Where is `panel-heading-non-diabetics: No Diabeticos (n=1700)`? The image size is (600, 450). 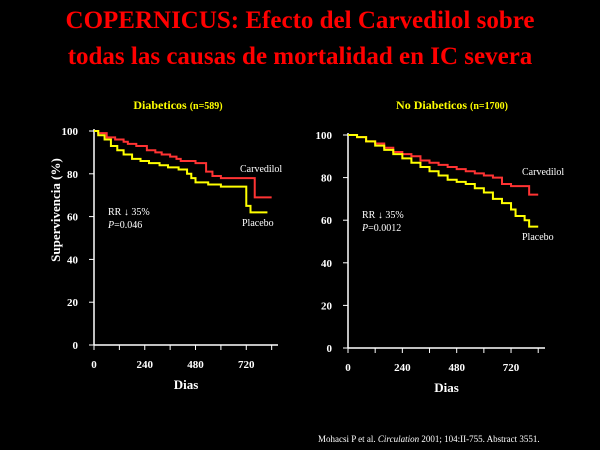
panel-heading-non-diabetics: No Diabeticos (n=1700) is located at coordinates (452, 105).